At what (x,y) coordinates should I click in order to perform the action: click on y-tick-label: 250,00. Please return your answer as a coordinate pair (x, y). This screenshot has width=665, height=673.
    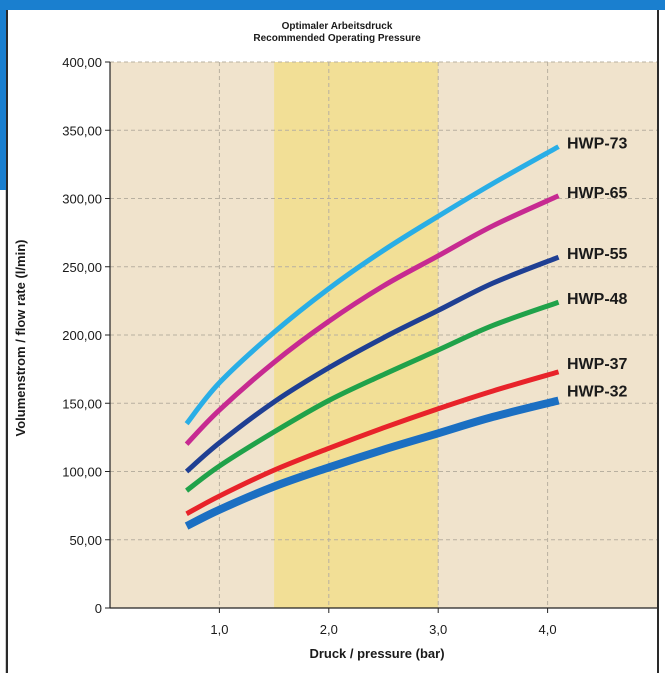
    Looking at the image, I should click on (82, 267).